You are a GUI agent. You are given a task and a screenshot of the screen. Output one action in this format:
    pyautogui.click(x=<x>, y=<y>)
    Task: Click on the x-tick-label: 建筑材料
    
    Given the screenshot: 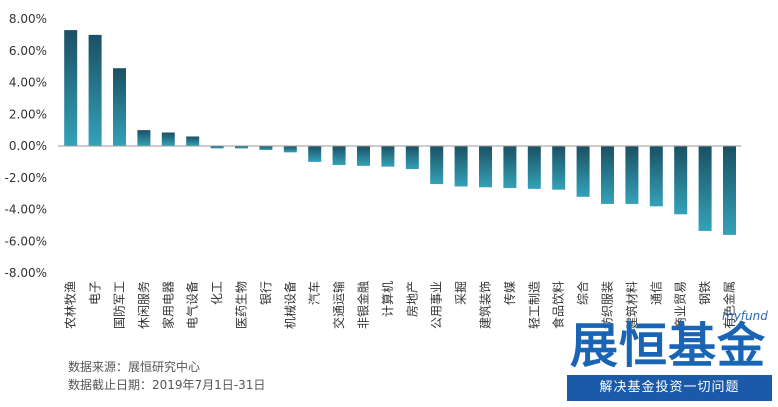 What is the action you would take?
    pyautogui.click(x=631, y=305)
    